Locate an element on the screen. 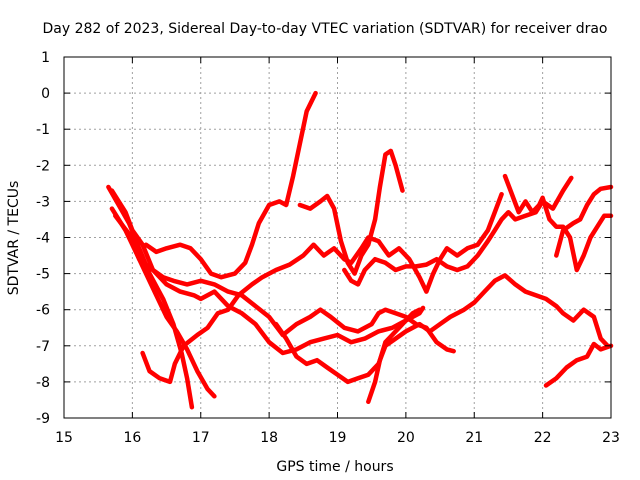 The image size is (640, 480). y-tick-label: -7 is located at coordinates (43, 347).